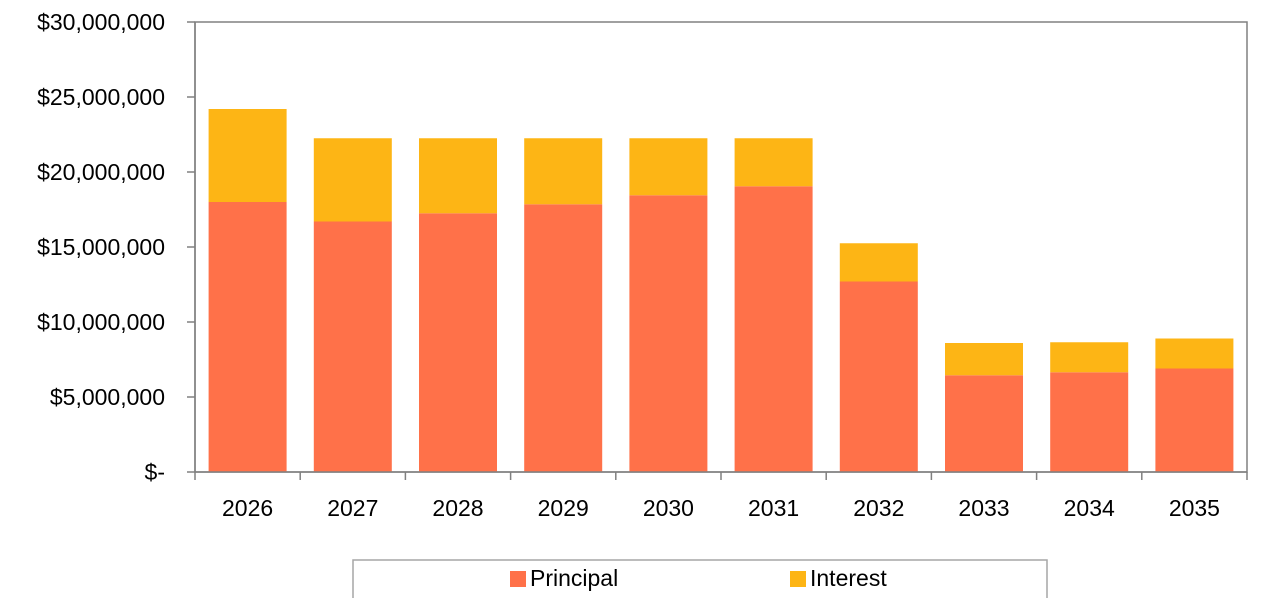 The height and width of the screenshot is (598, 1261). What do you see at coordinates (1089, 357) in the screenshot?
I see `bar-interest-2034` at bounding box center [1089, 357].